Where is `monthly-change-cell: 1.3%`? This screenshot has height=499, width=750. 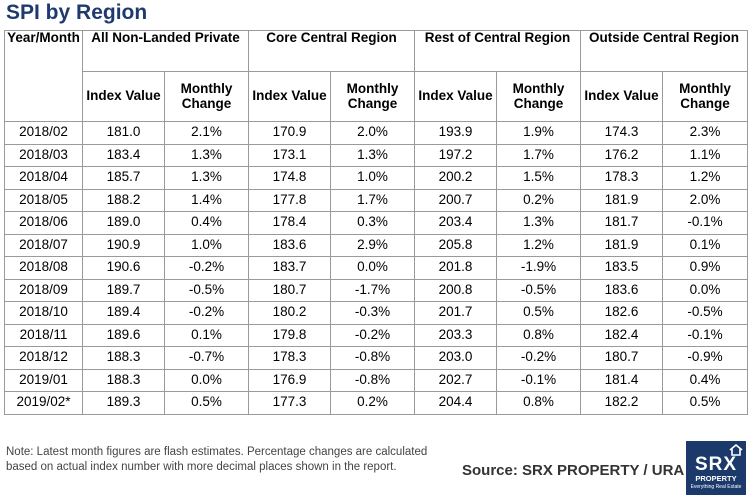
monthly-change-cell: 1.3% is located at coordinates (206, 155).